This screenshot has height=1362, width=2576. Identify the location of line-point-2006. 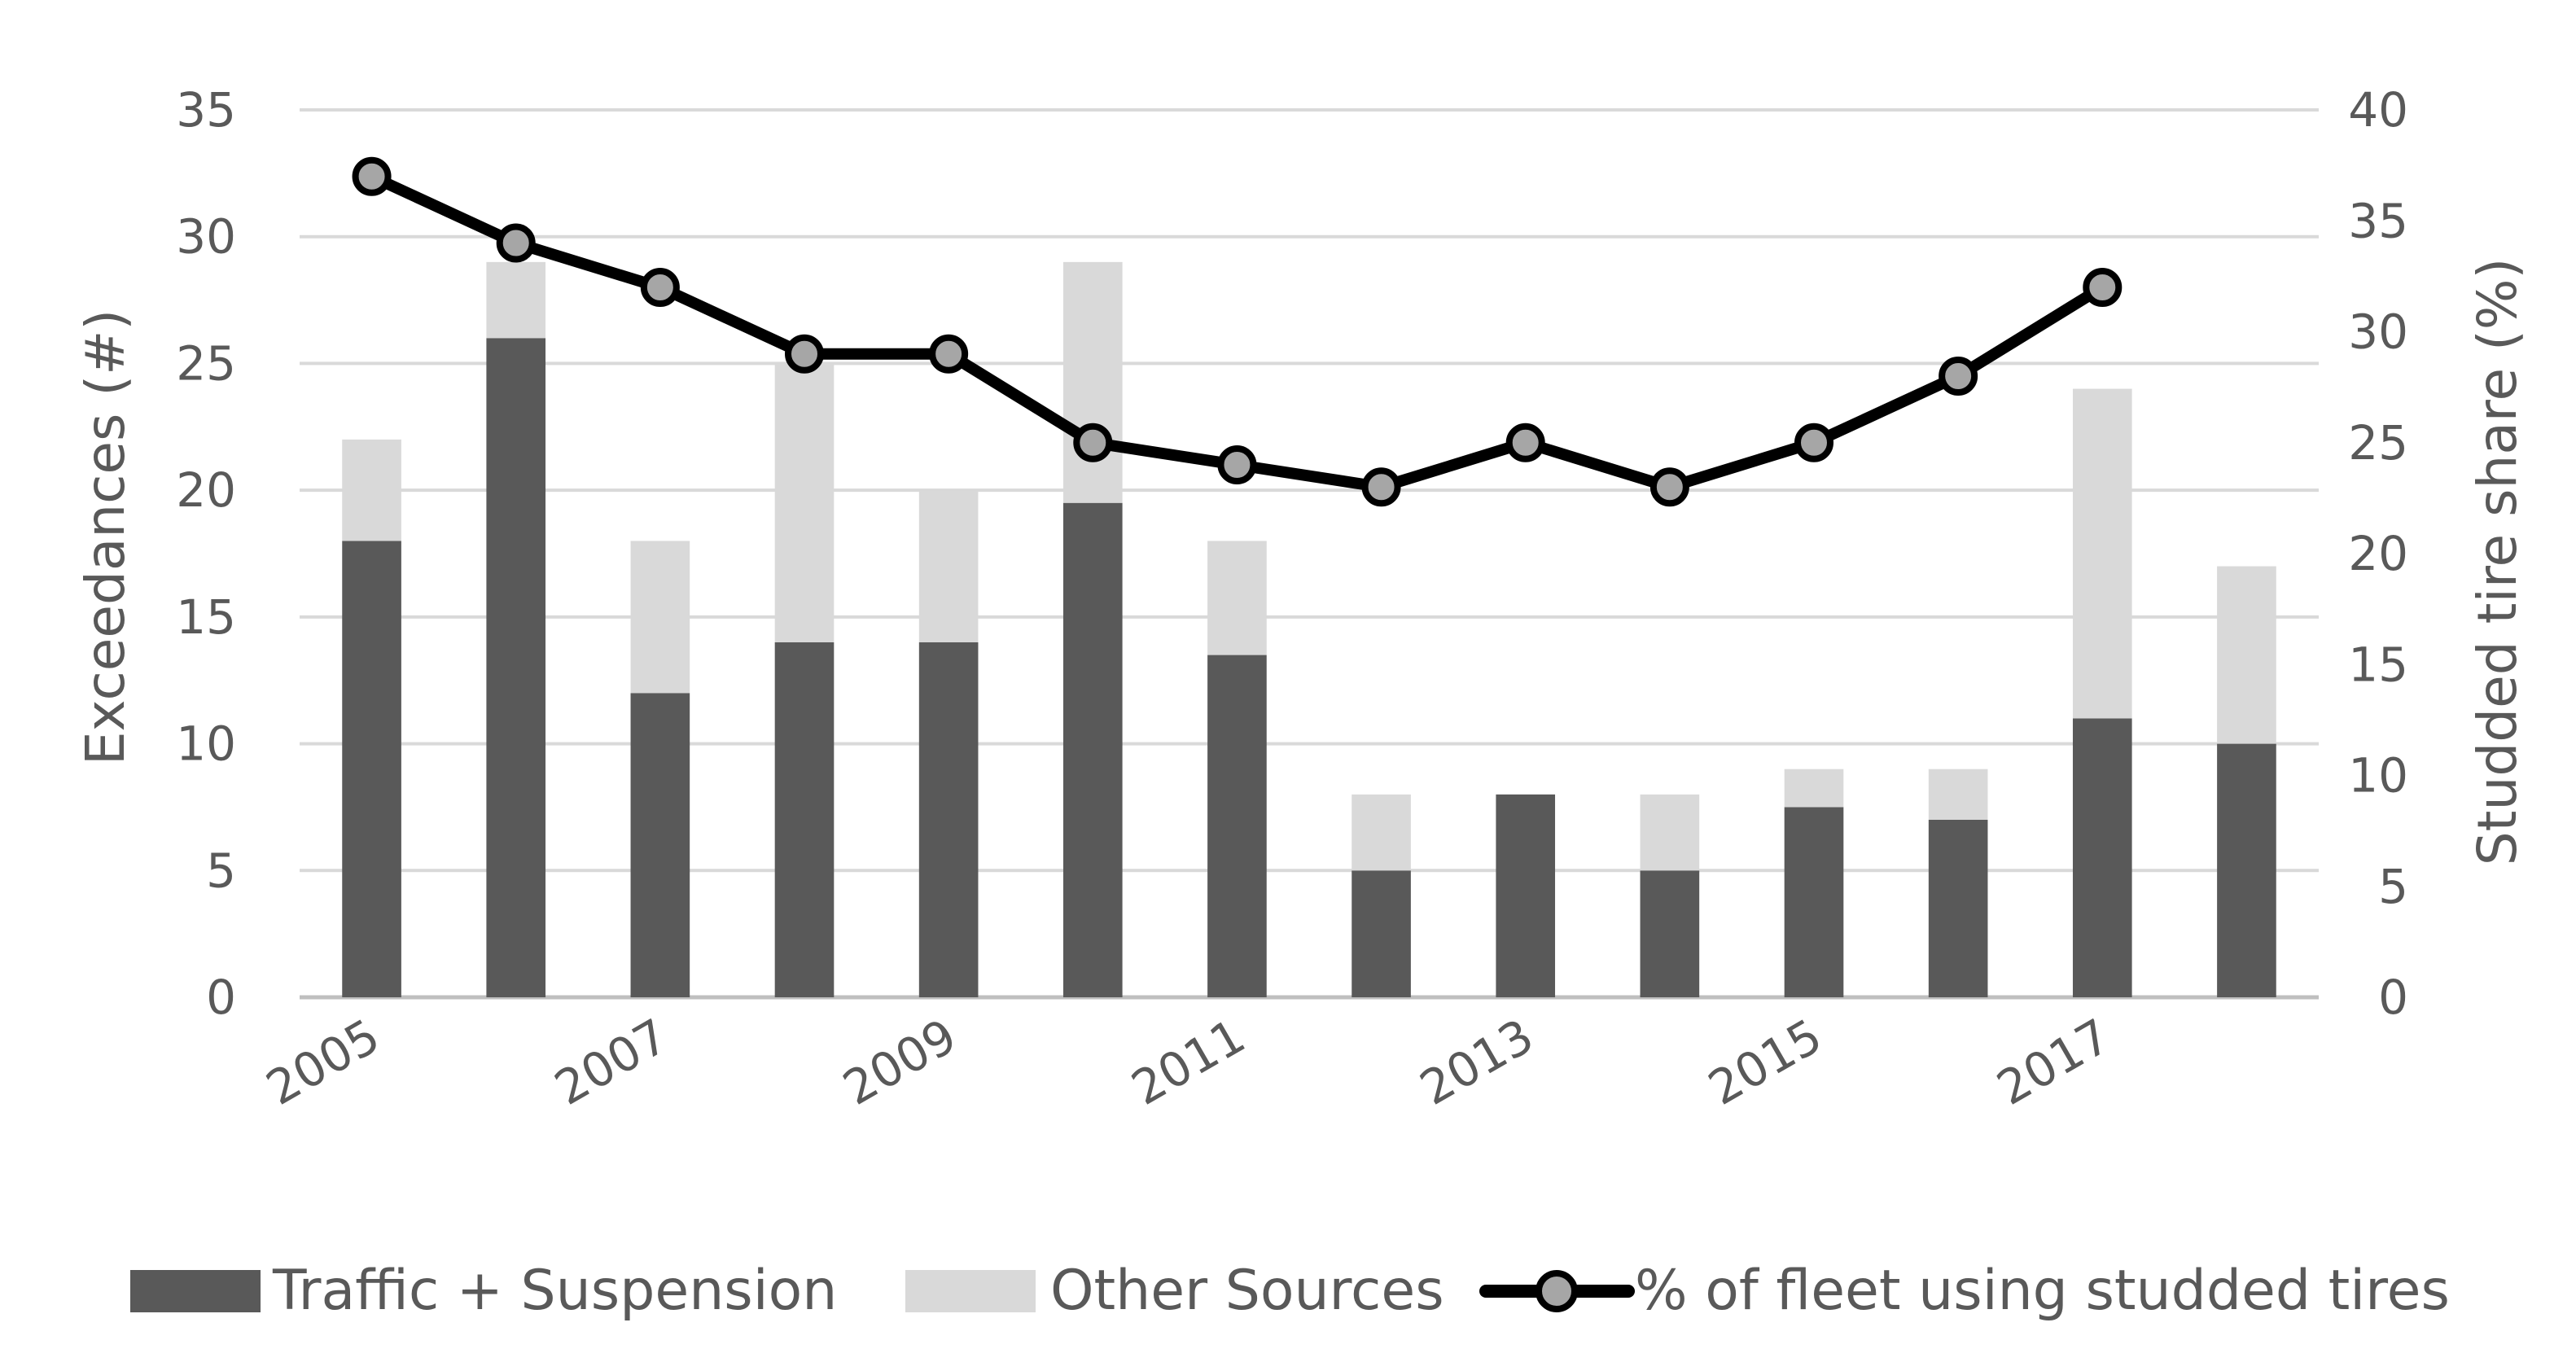
(516, 243).